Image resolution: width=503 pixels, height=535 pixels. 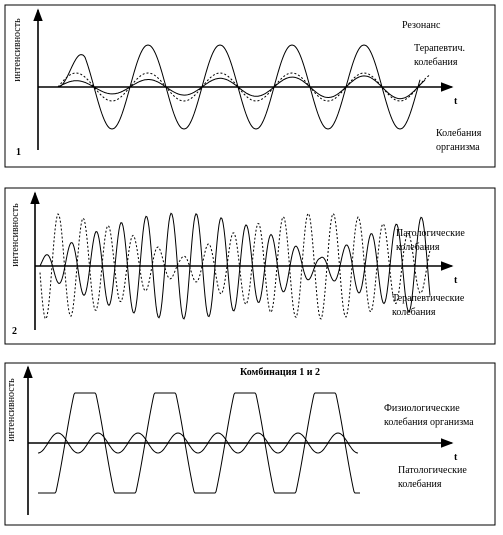 What do you see at coordinates (18, 152) in the screenshot?
I see `panel-number: 1` at bounding box center [18, 152].